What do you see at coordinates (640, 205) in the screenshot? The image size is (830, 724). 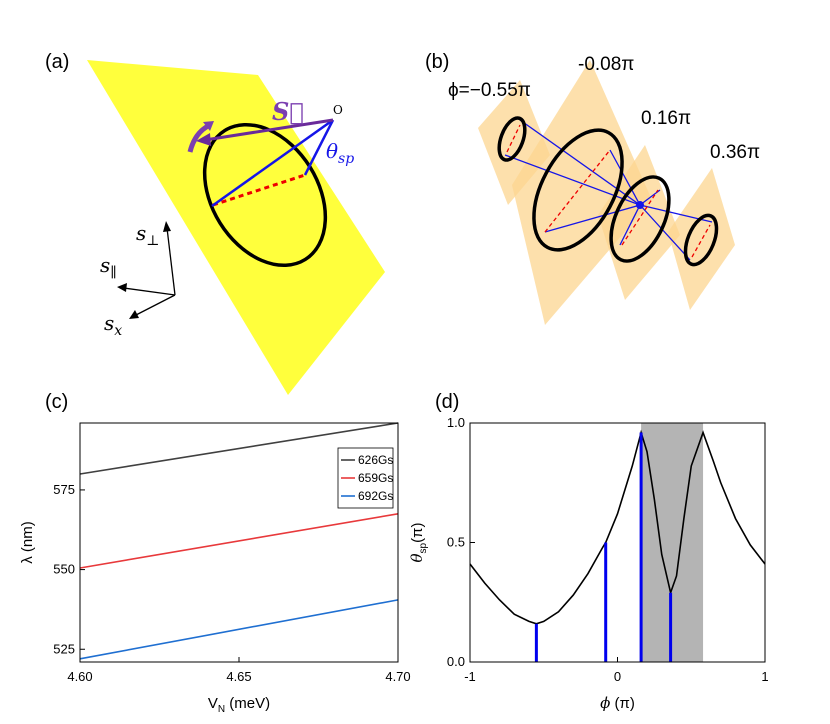 I see `origin` at bounding box center [640, 205].